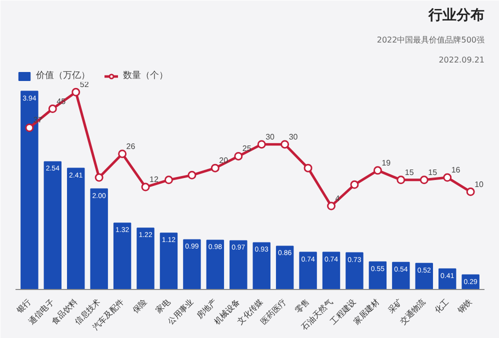 This screenshot has height=338, width=499. What do you see at coordinates (154, 179) in the screenshot?
I see `data-label: 12` at bounding box center [154, 179].